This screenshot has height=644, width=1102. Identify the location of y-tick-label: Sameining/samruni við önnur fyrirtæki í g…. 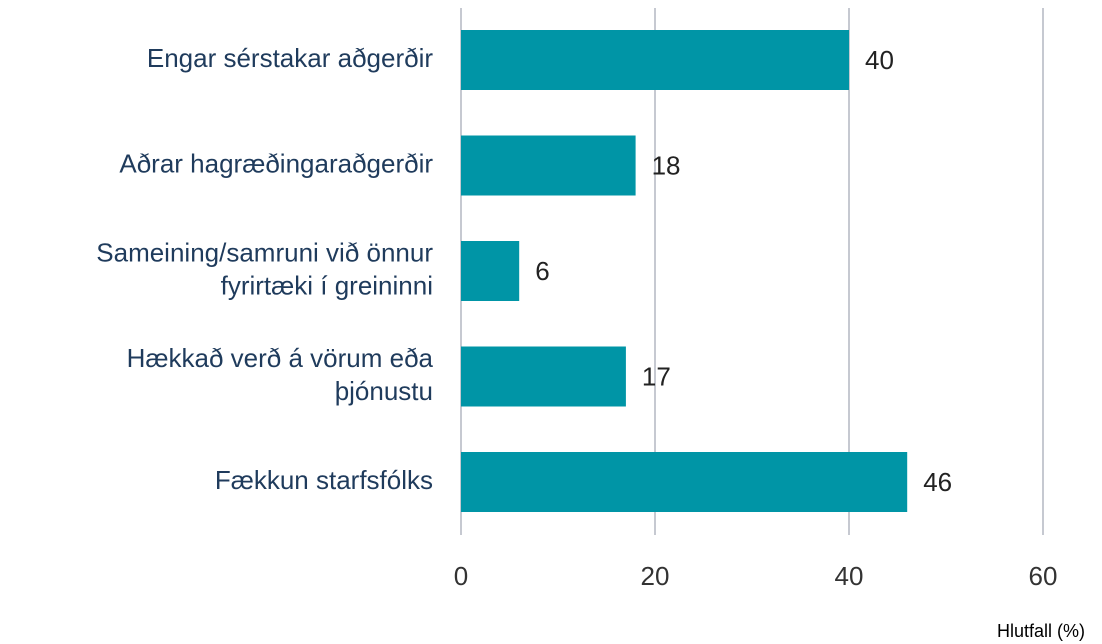
(264, 268).